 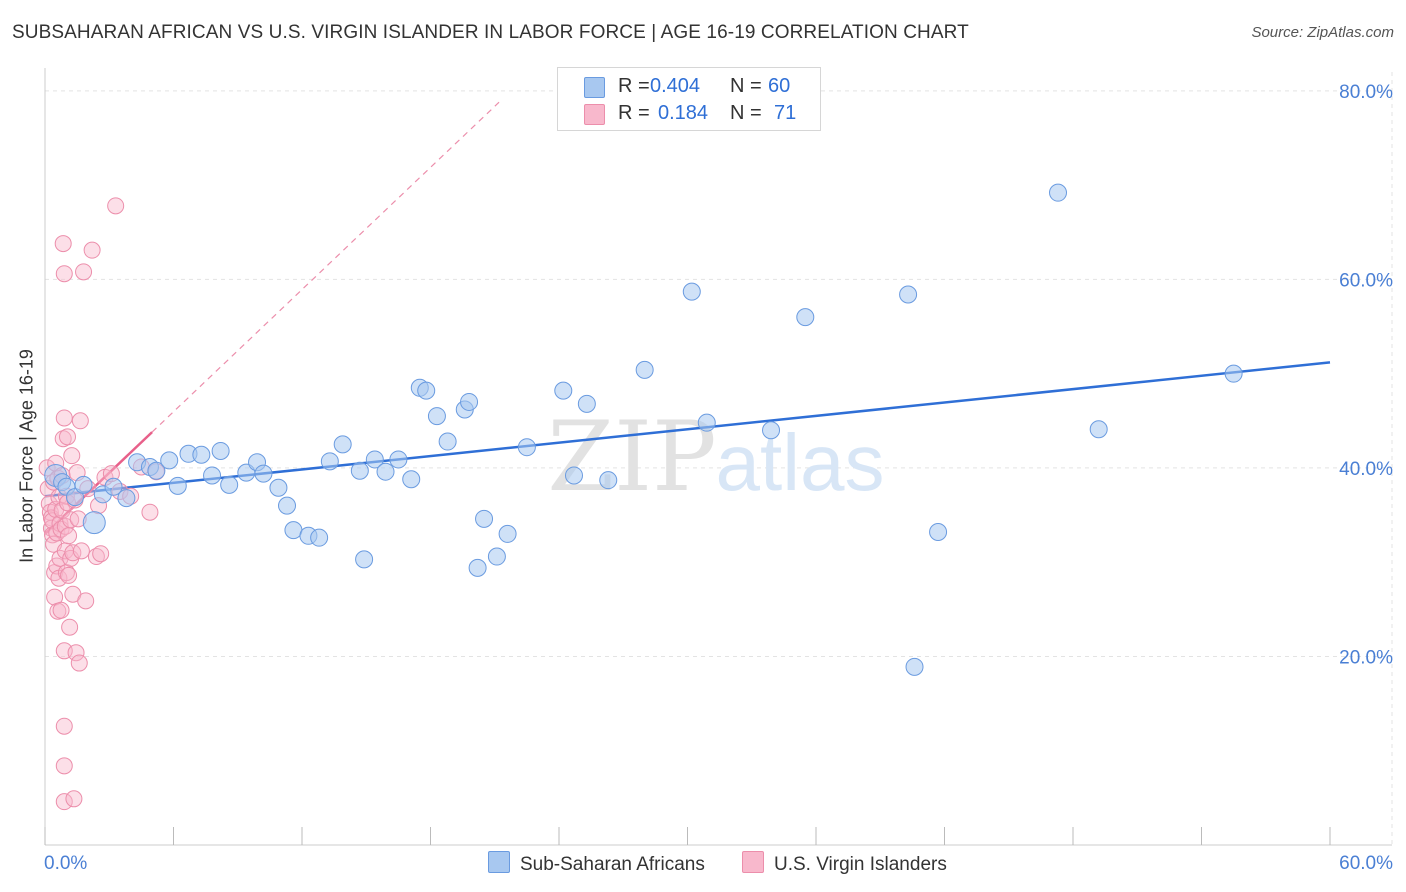 What do you see at coordinates (675, 86) in the screenshot?
I see `legend-r-value: 0.404` at bounding box center [675, 86].